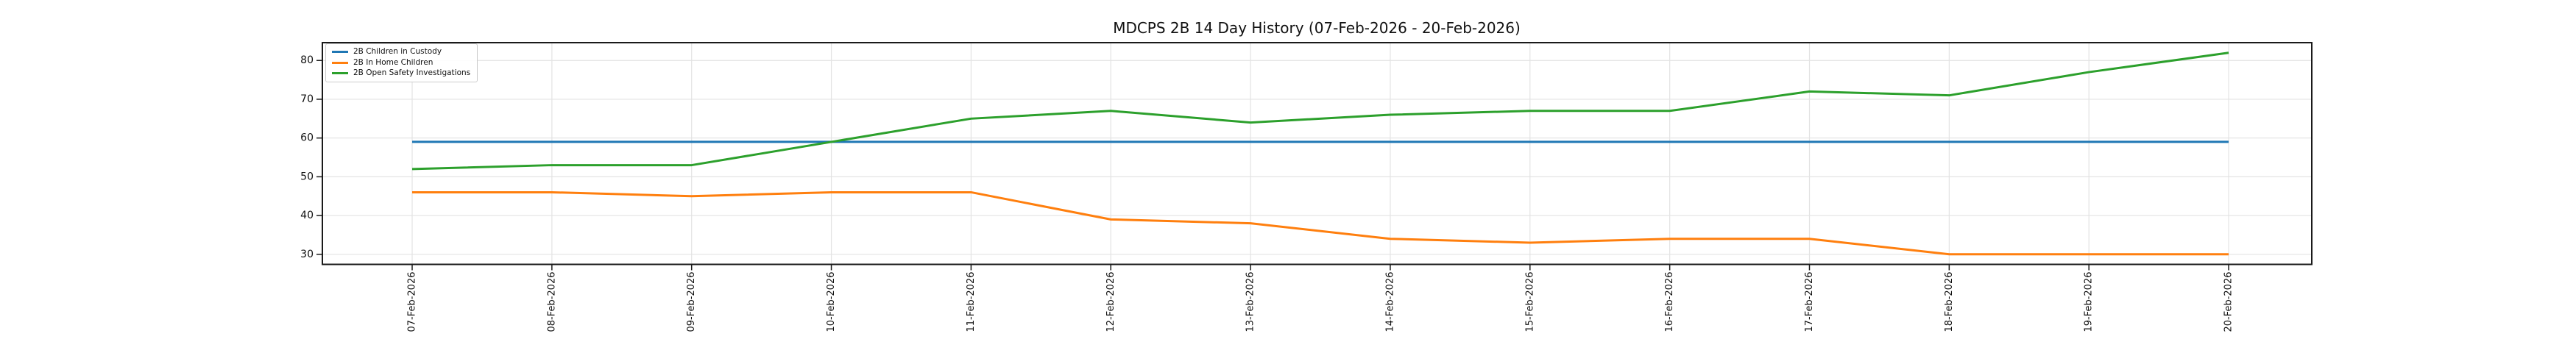  I want to click on x-tick-label: 18-Feb-2026, so click(1949, 302).